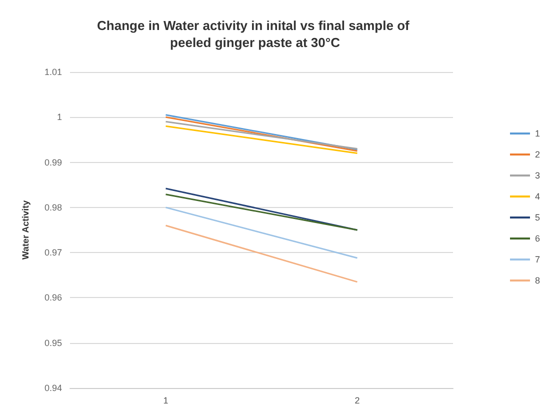  I want to click on legend-label: 2, so click(537, 155).